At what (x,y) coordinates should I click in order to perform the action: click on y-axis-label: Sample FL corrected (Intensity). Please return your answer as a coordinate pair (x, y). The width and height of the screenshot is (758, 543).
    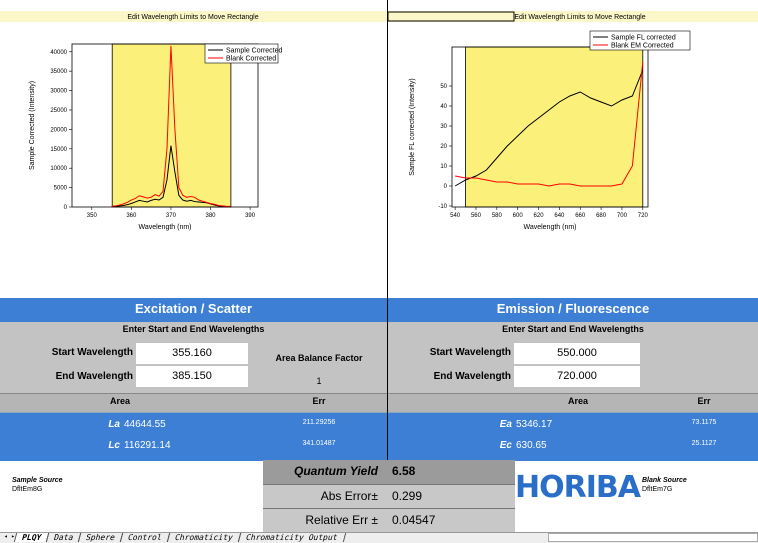
    Looking at the image, I should click on (412, 126).